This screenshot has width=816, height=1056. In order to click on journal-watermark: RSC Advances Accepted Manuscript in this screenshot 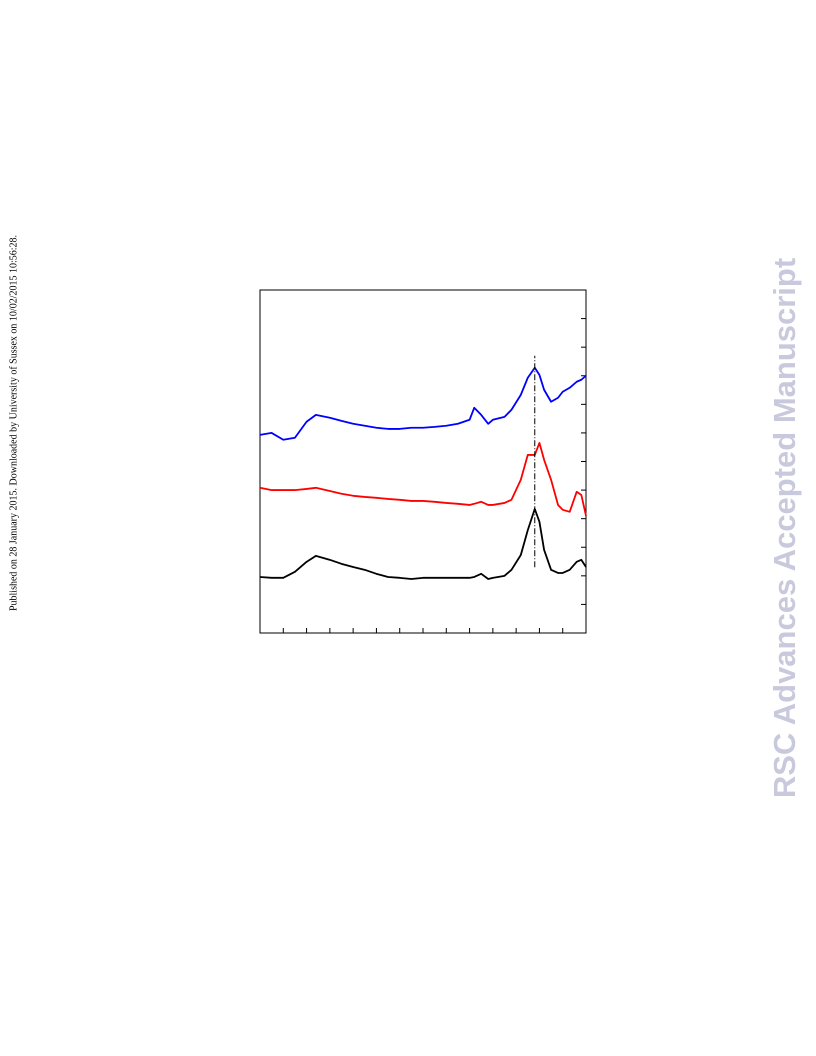, I will do `click(784, 528)`.